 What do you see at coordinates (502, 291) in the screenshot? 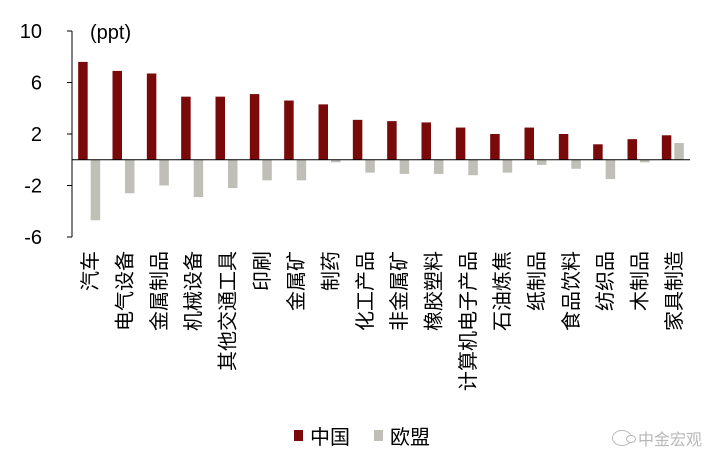
I see `category-label: 石油炼焦` at bounding box center [502, 291].